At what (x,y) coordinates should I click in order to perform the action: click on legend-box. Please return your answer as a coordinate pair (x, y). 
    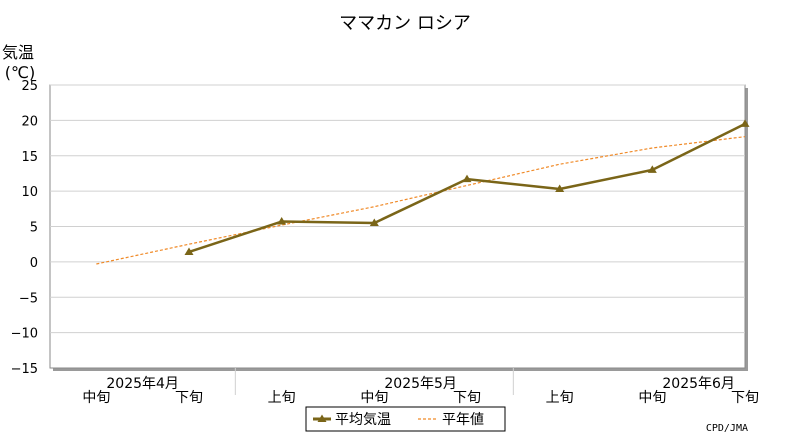
    Looking at the image, I should click on (405, 419).